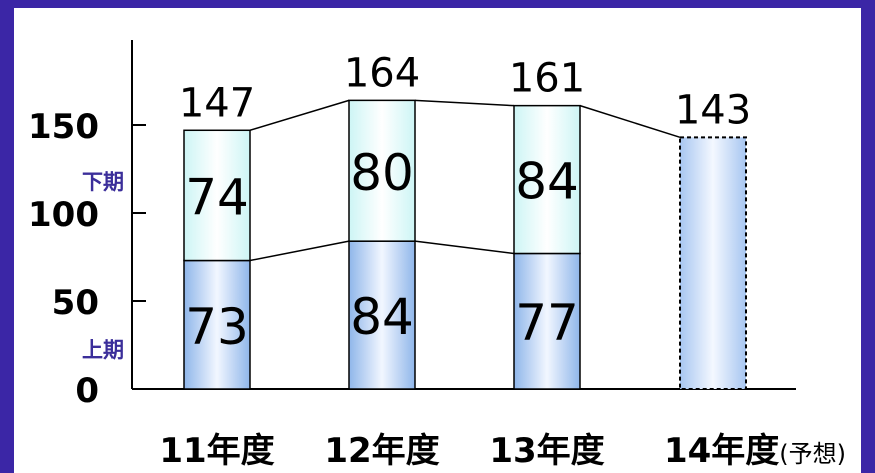  I want to click on total-value-label: 161, so click(547, 79).